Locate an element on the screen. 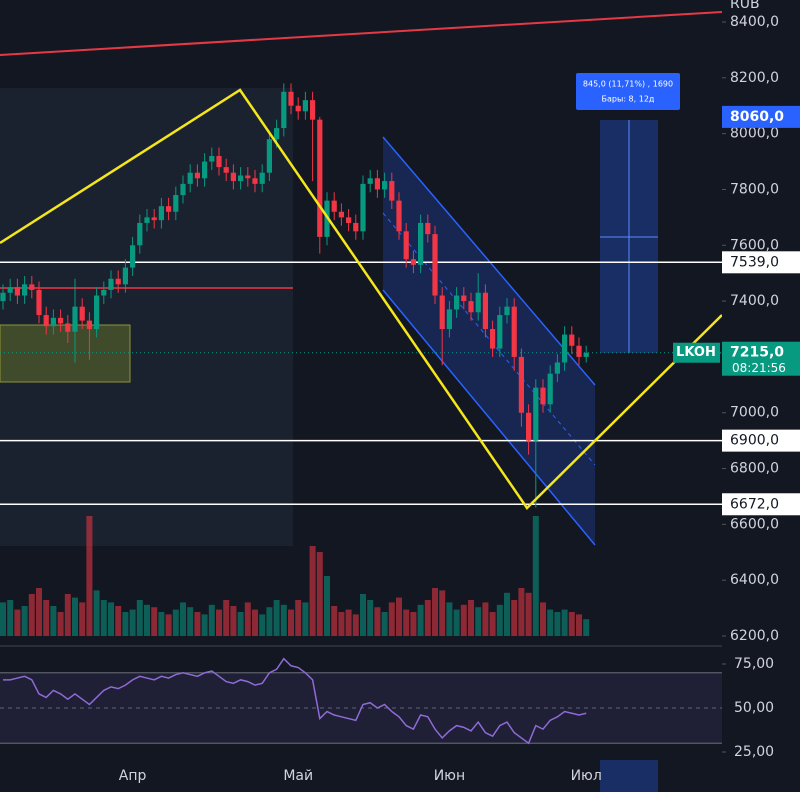  price-label-box is located at coordinates (761, 358).